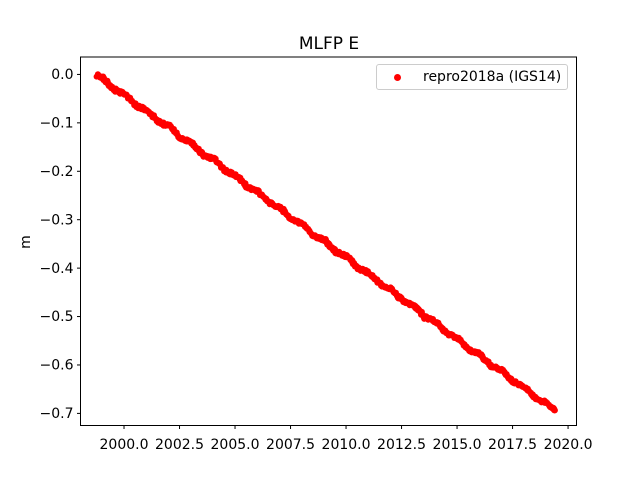  Describe the element at coordinates (554, 410) in the screenshot. I see `data-point` at that location.